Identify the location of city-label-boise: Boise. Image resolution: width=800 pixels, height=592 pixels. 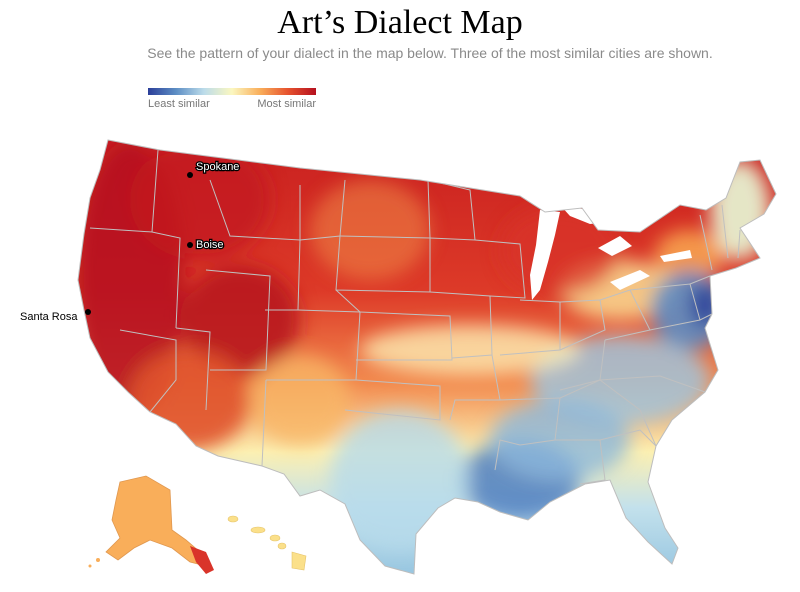
(210, 245).